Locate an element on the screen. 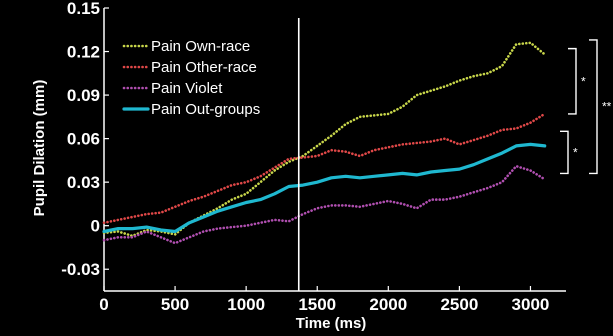 The width and height of the screenshot is (613, 336). x-tick-label: 0 is located at coordinates (103, 304).